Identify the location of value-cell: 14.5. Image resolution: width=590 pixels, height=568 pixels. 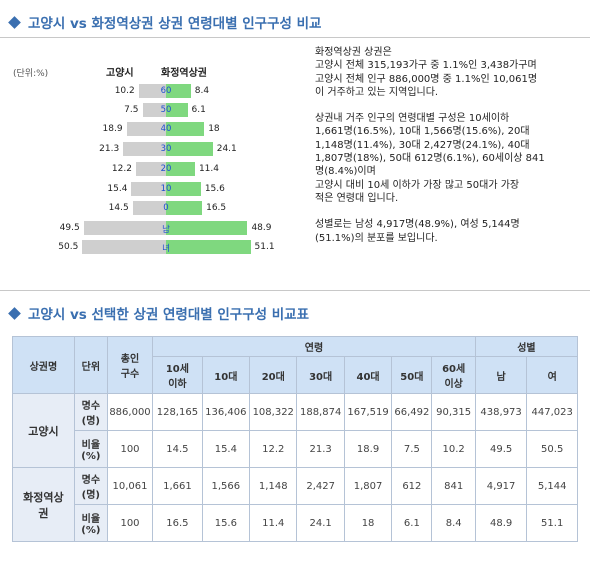
(177, 449).